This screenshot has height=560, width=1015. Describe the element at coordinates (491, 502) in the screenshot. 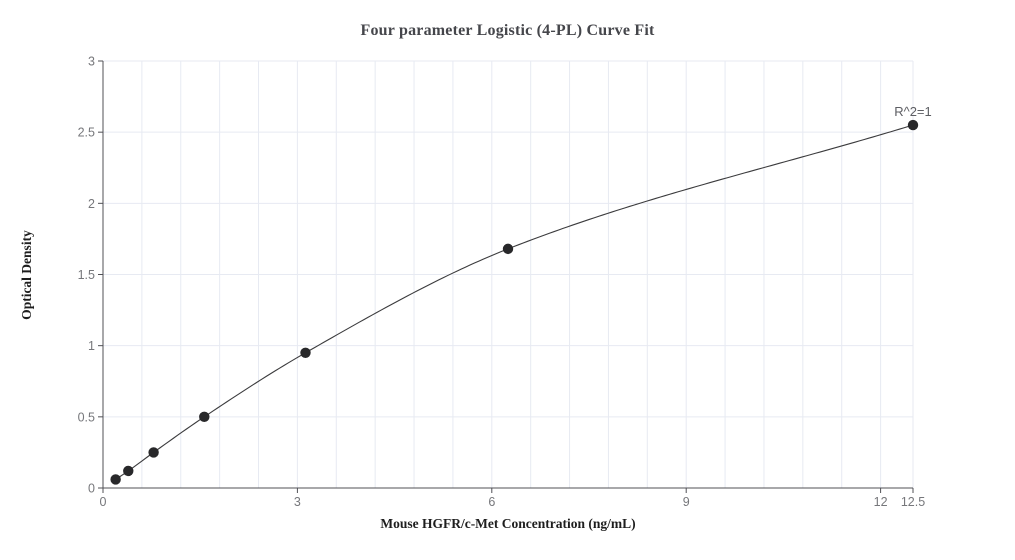

I see `x-tick-label: 6` at that location.